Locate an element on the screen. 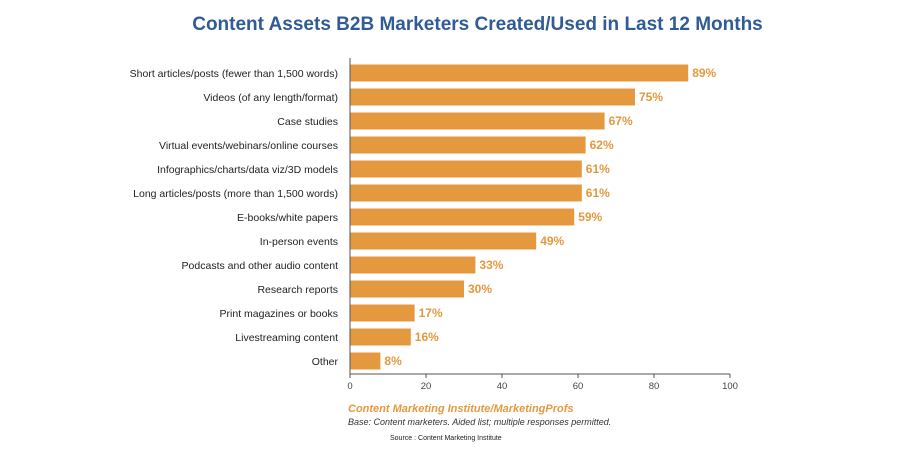 Image resolution: width=900 pixels, height=450 pixels. value-label: 59% is located at coordinates (590, 217).